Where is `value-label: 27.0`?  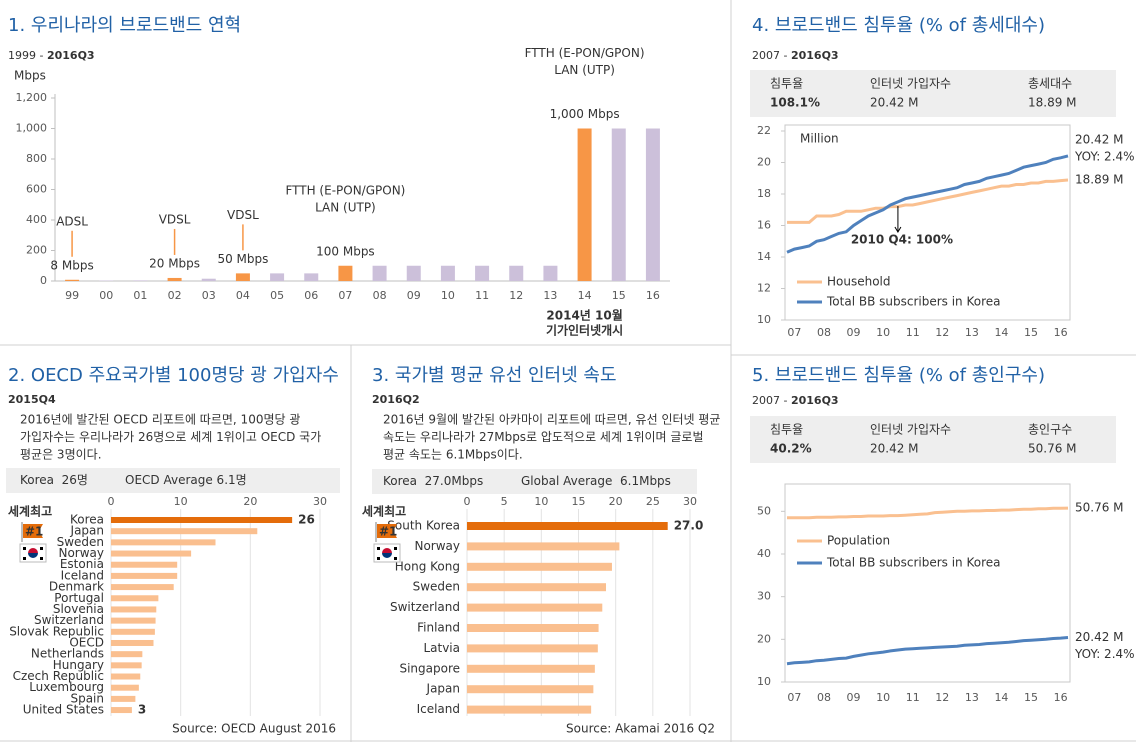
value-label: 27.0 is located at coordinates (689, 526).